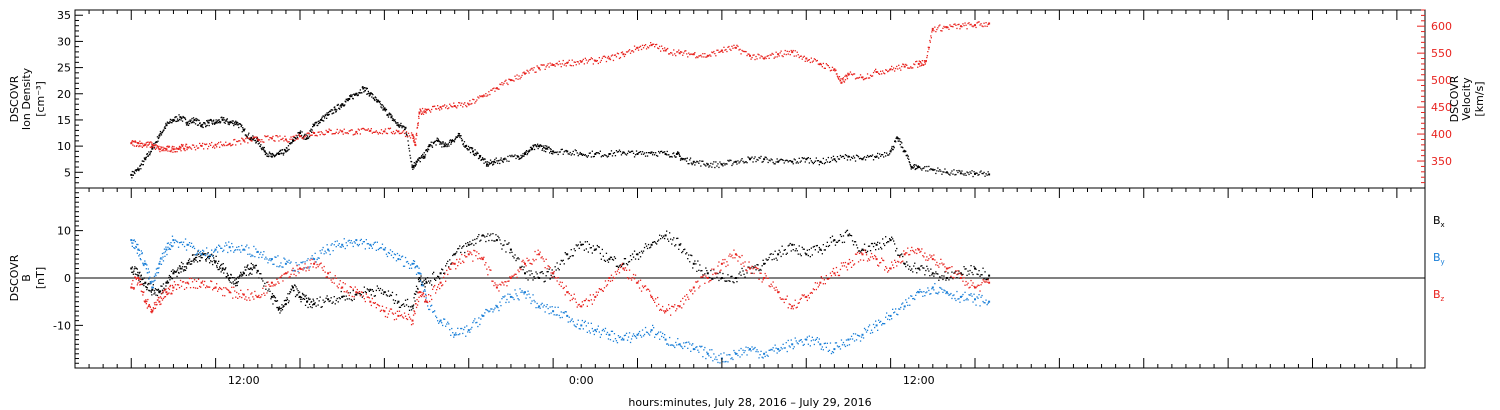 This screenshot has width=1500, height=410. What do you see at coordinates (890, 69) in the screenshot?
I see `velocity-point` at bounding box center [890, 69].